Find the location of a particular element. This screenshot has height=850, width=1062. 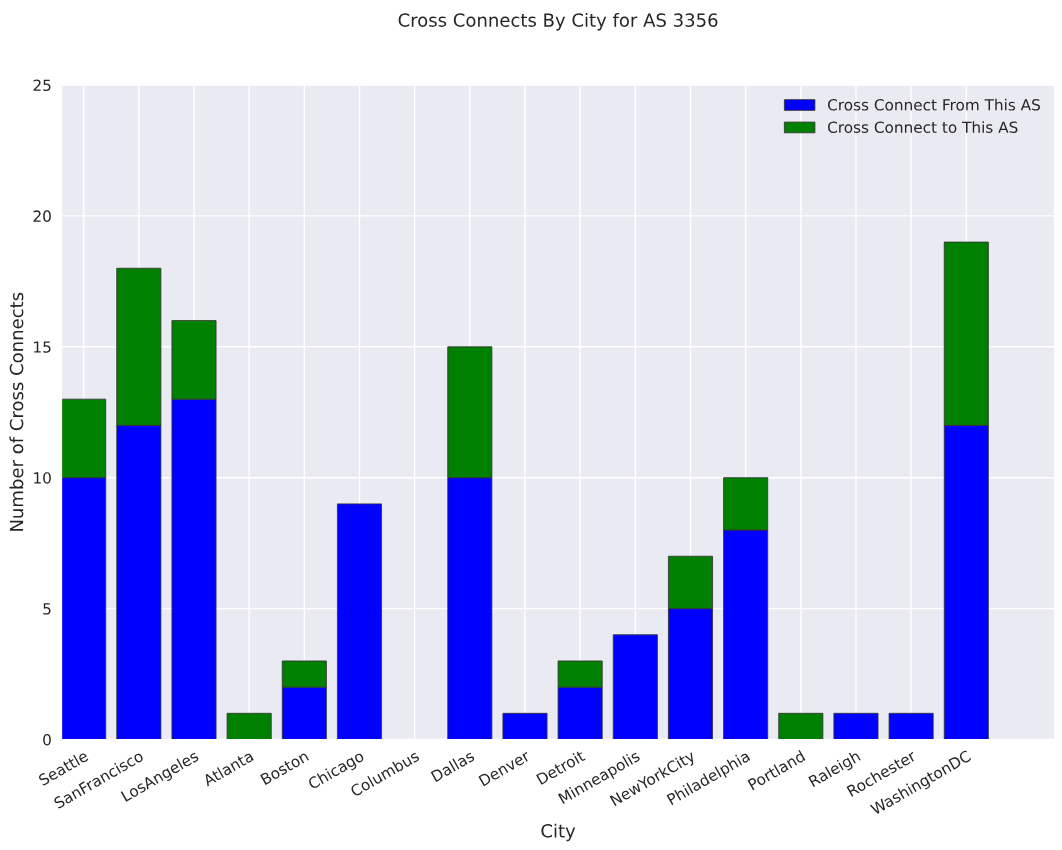

y-tick-label: 0 is located at coordinates (47, 739).